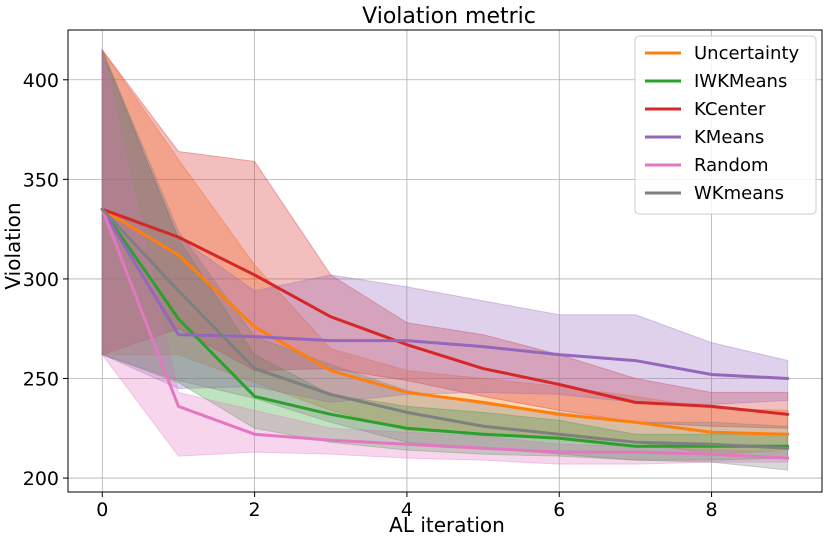  I want to click on legend-label-kcenter: KCenter, so click(730, 109).